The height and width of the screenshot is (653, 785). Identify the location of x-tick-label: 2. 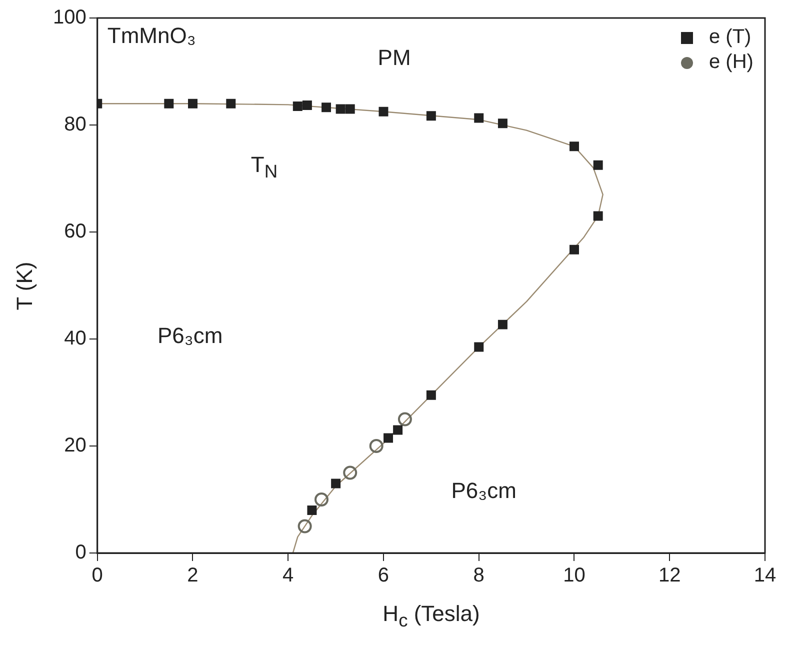
(192, 575).